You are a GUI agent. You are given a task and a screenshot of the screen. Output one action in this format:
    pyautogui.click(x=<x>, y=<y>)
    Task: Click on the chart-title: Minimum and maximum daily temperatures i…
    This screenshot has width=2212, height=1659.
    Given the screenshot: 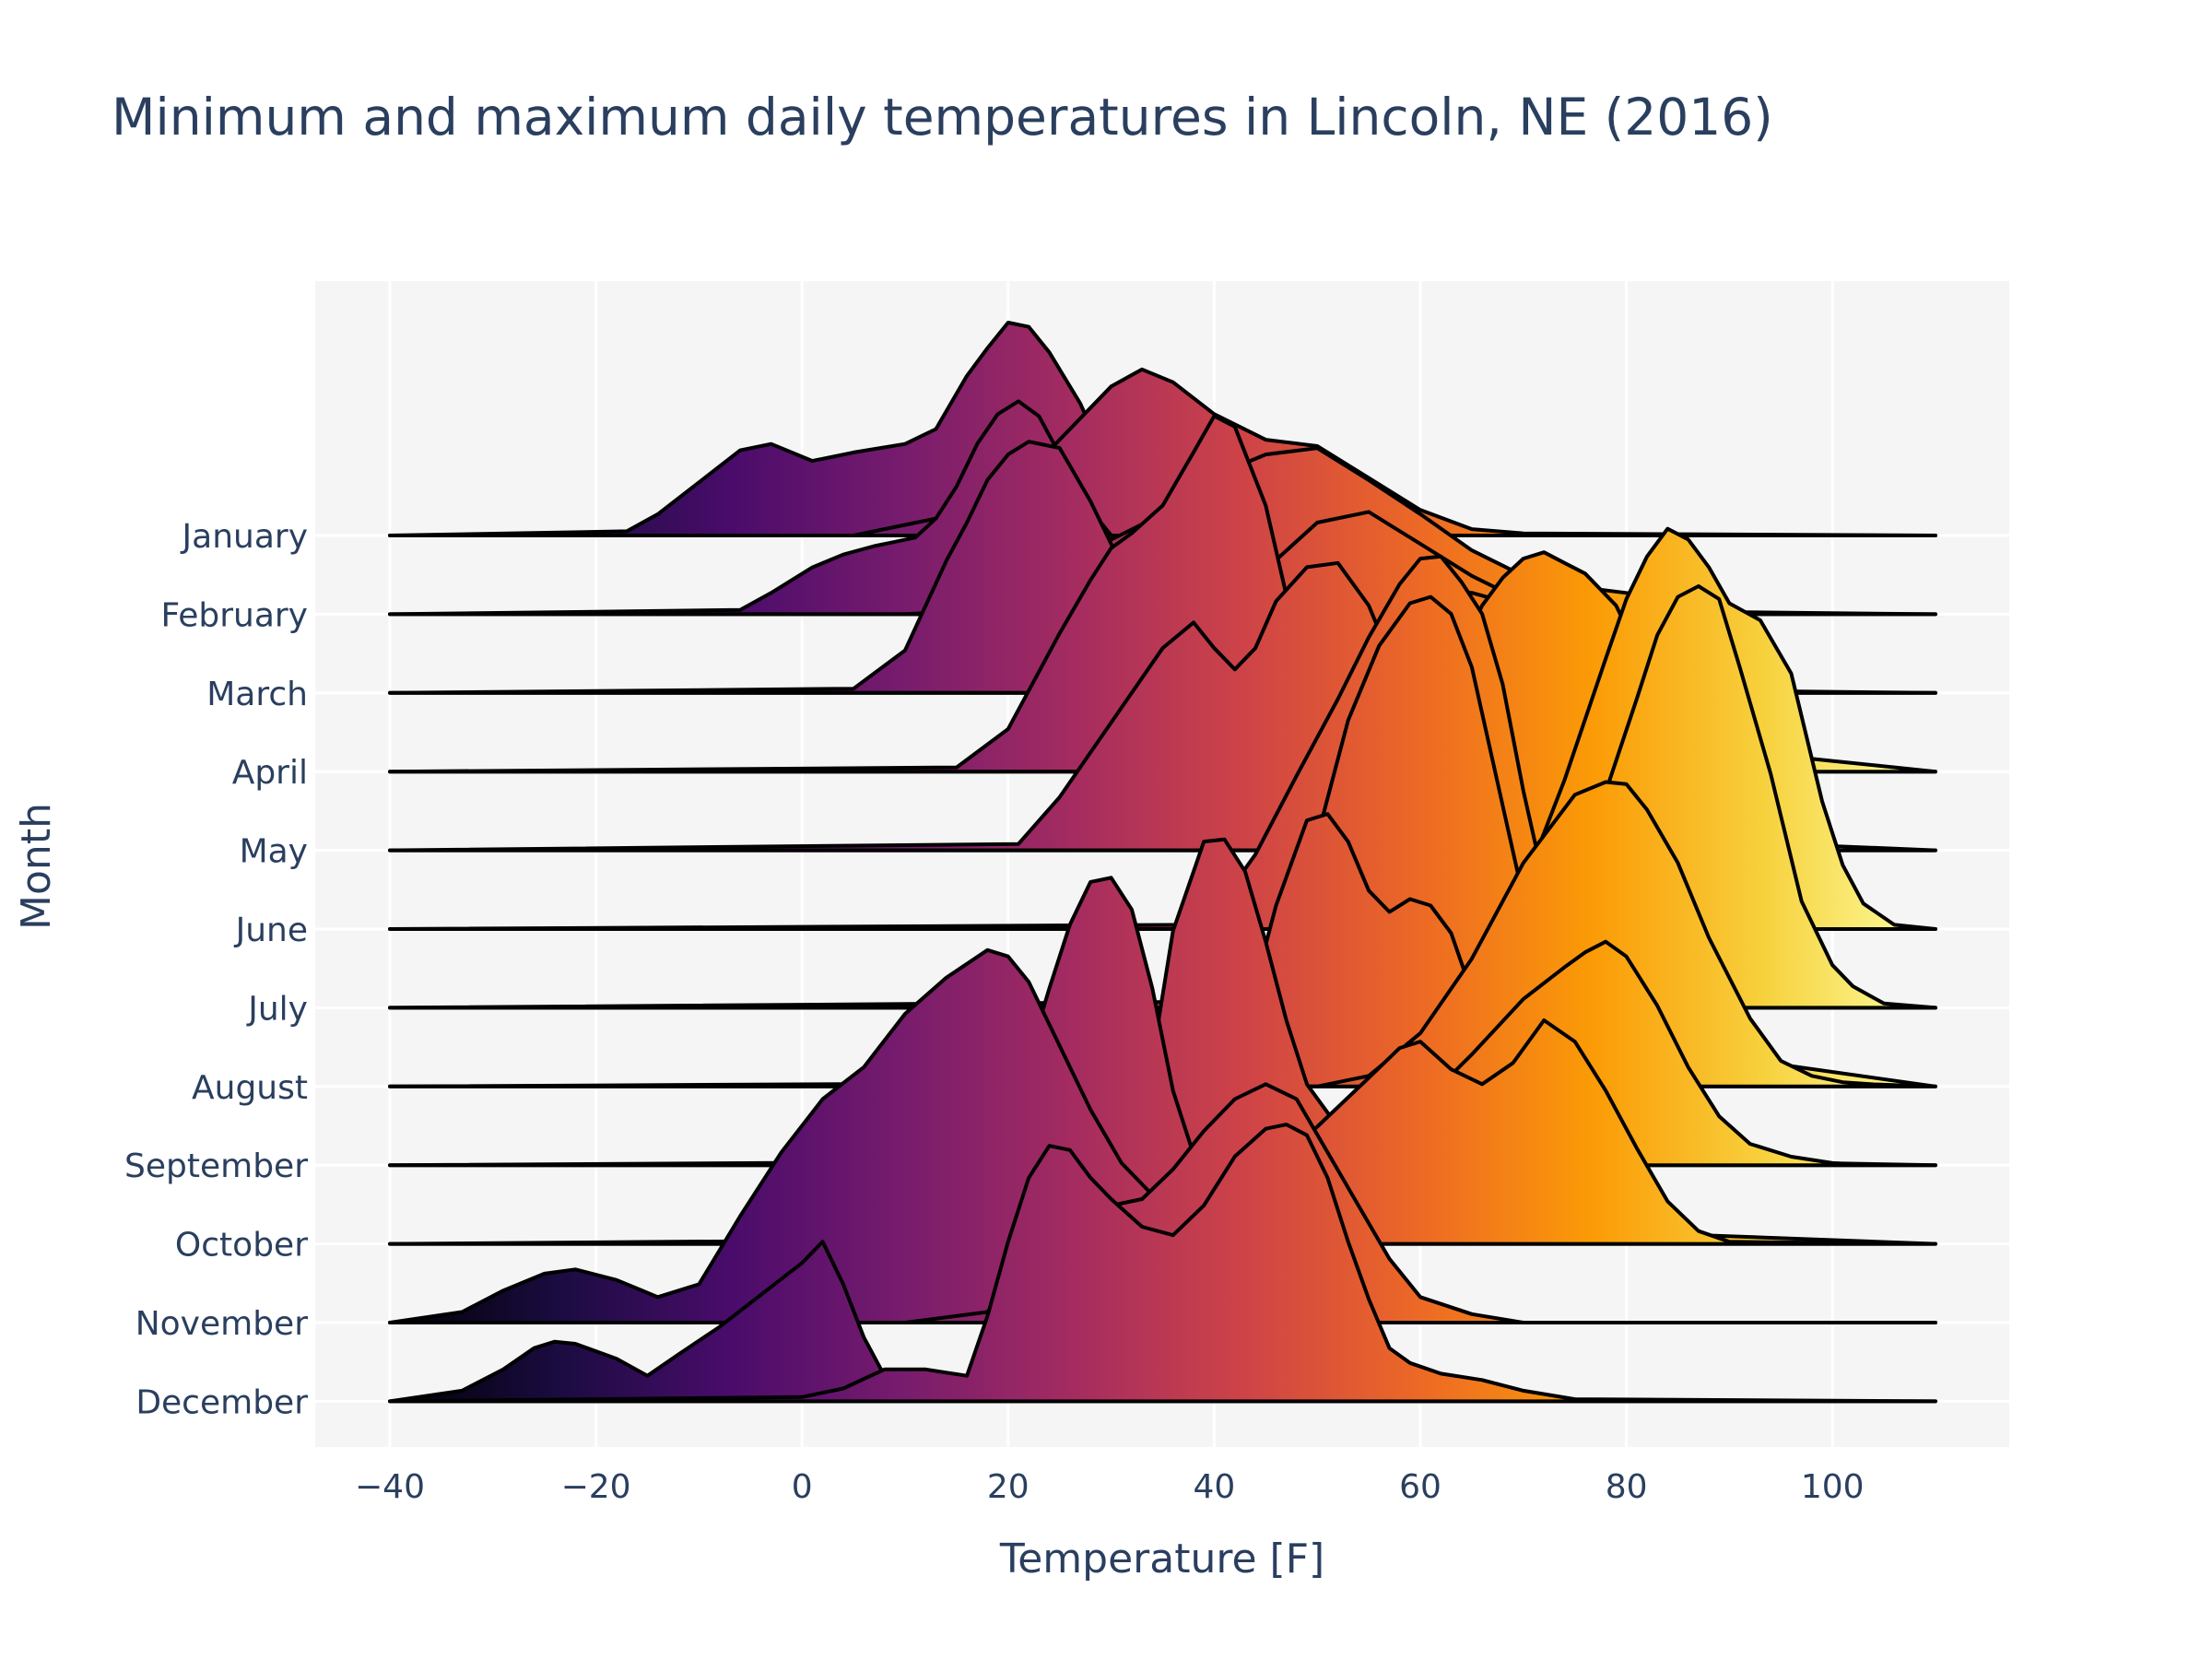 What is the action you would take?
    pyautogui.click(x=942, y=117)
    